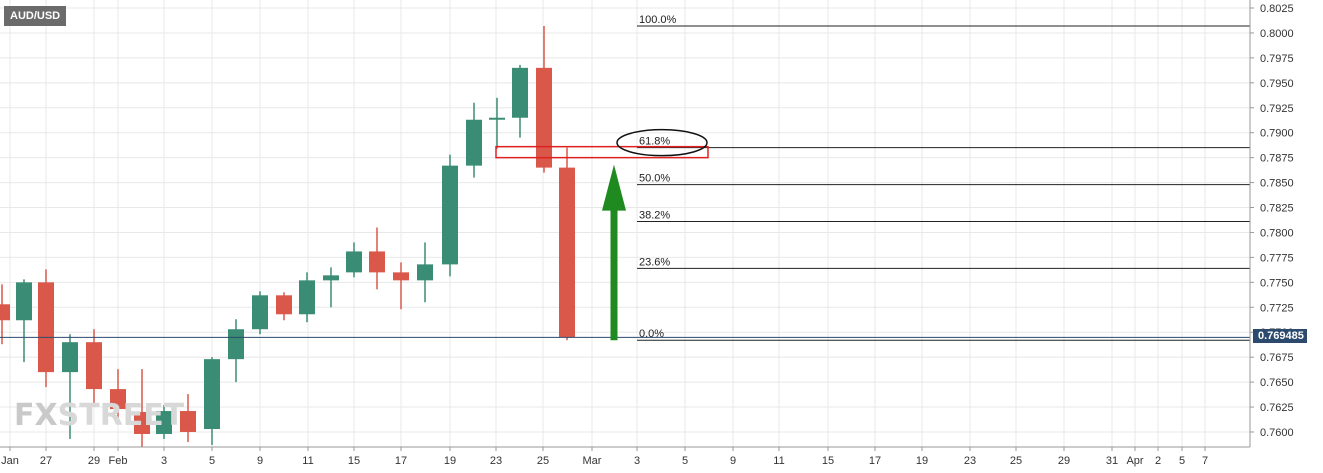  Describe the element at coordinates (1277, 258) in the screenshot. I see `y-tick-label: 0.7775` at that location.